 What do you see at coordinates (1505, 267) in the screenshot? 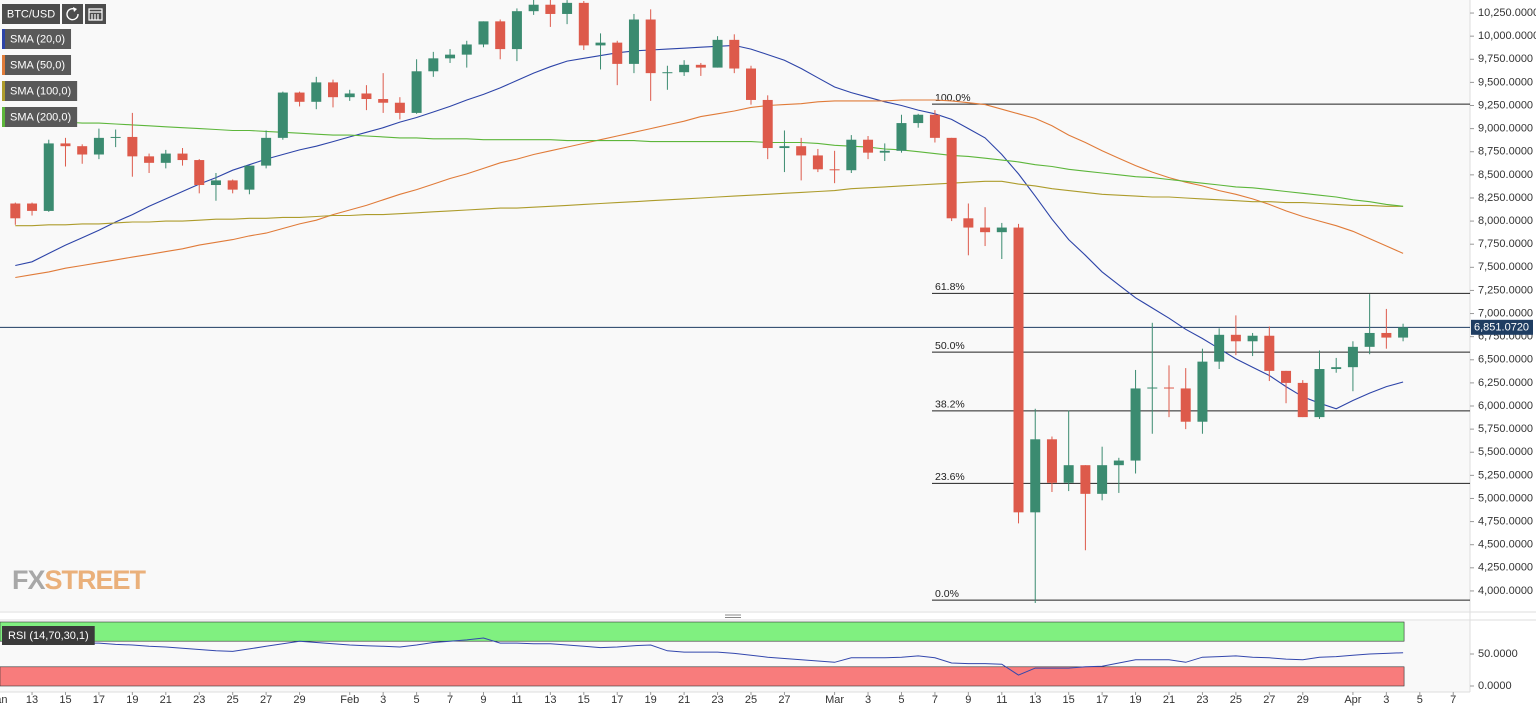
I see `y-tick-label: 7,500.0000` at bounding box center [1505, 267].